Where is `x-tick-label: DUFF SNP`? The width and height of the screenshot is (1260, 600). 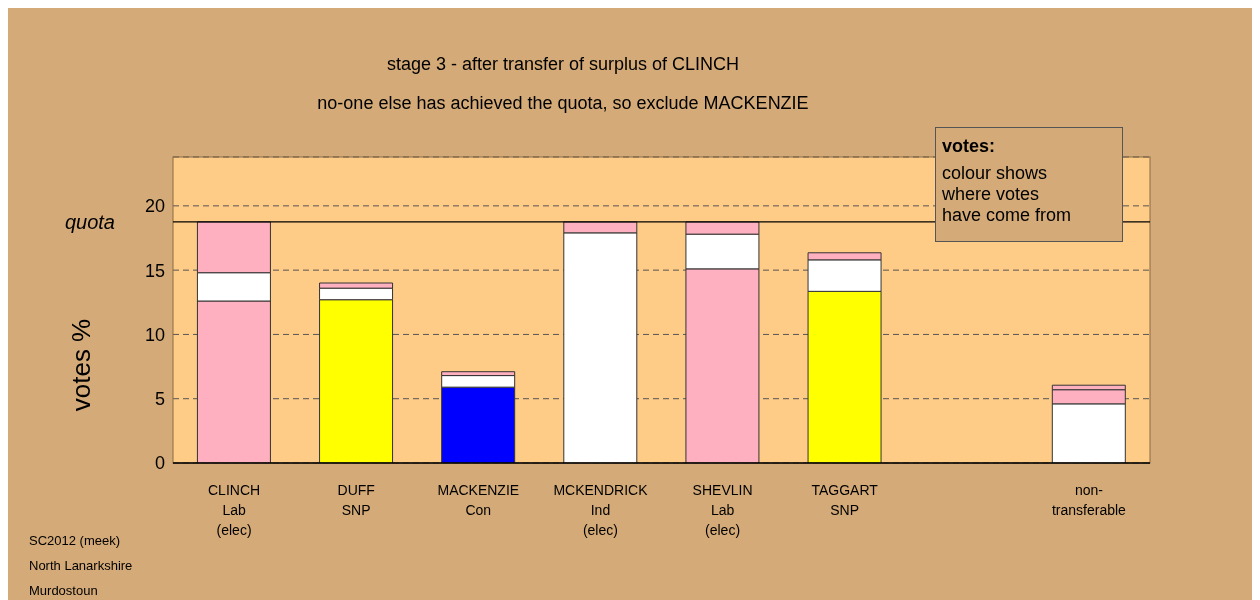 x-tick-label: DUFF SNP is located at coordinates (356, 500).